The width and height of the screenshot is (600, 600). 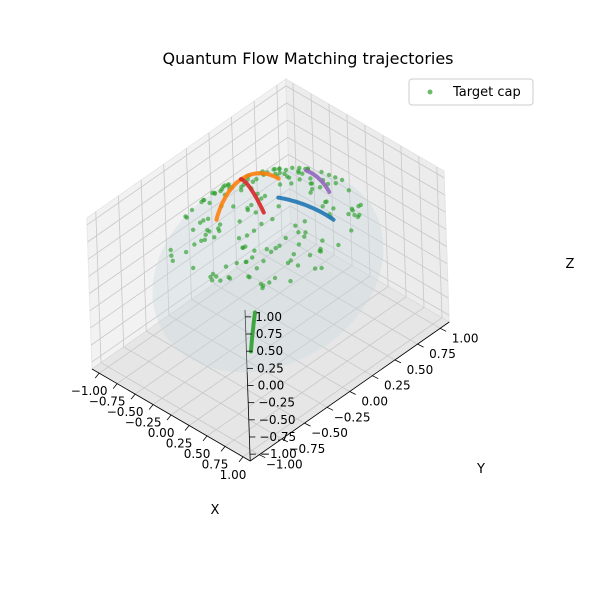 I want to click on z-tick-label: 0.50, so click(x=269, y=351).